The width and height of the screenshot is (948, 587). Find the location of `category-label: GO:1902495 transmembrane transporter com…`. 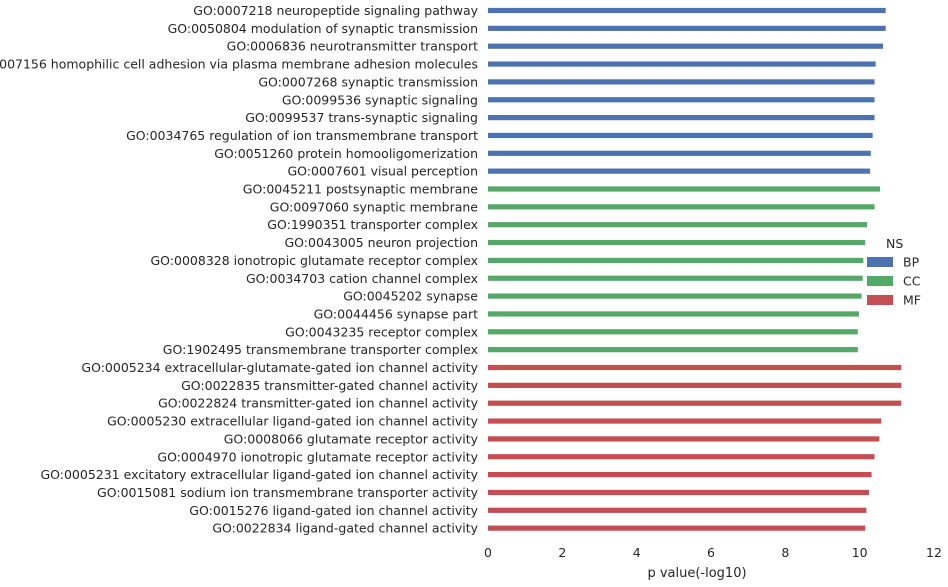

category-label: GO:1902495 transmembrane transporter com… is located at coordinates (320, 349).